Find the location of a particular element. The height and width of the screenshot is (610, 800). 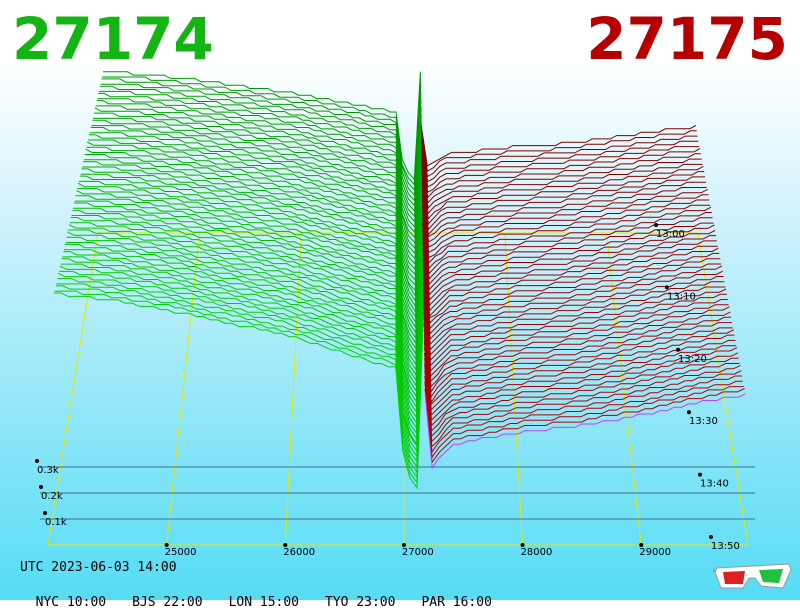

x-tick-label: 26000 is located at coordinates (299, 552).